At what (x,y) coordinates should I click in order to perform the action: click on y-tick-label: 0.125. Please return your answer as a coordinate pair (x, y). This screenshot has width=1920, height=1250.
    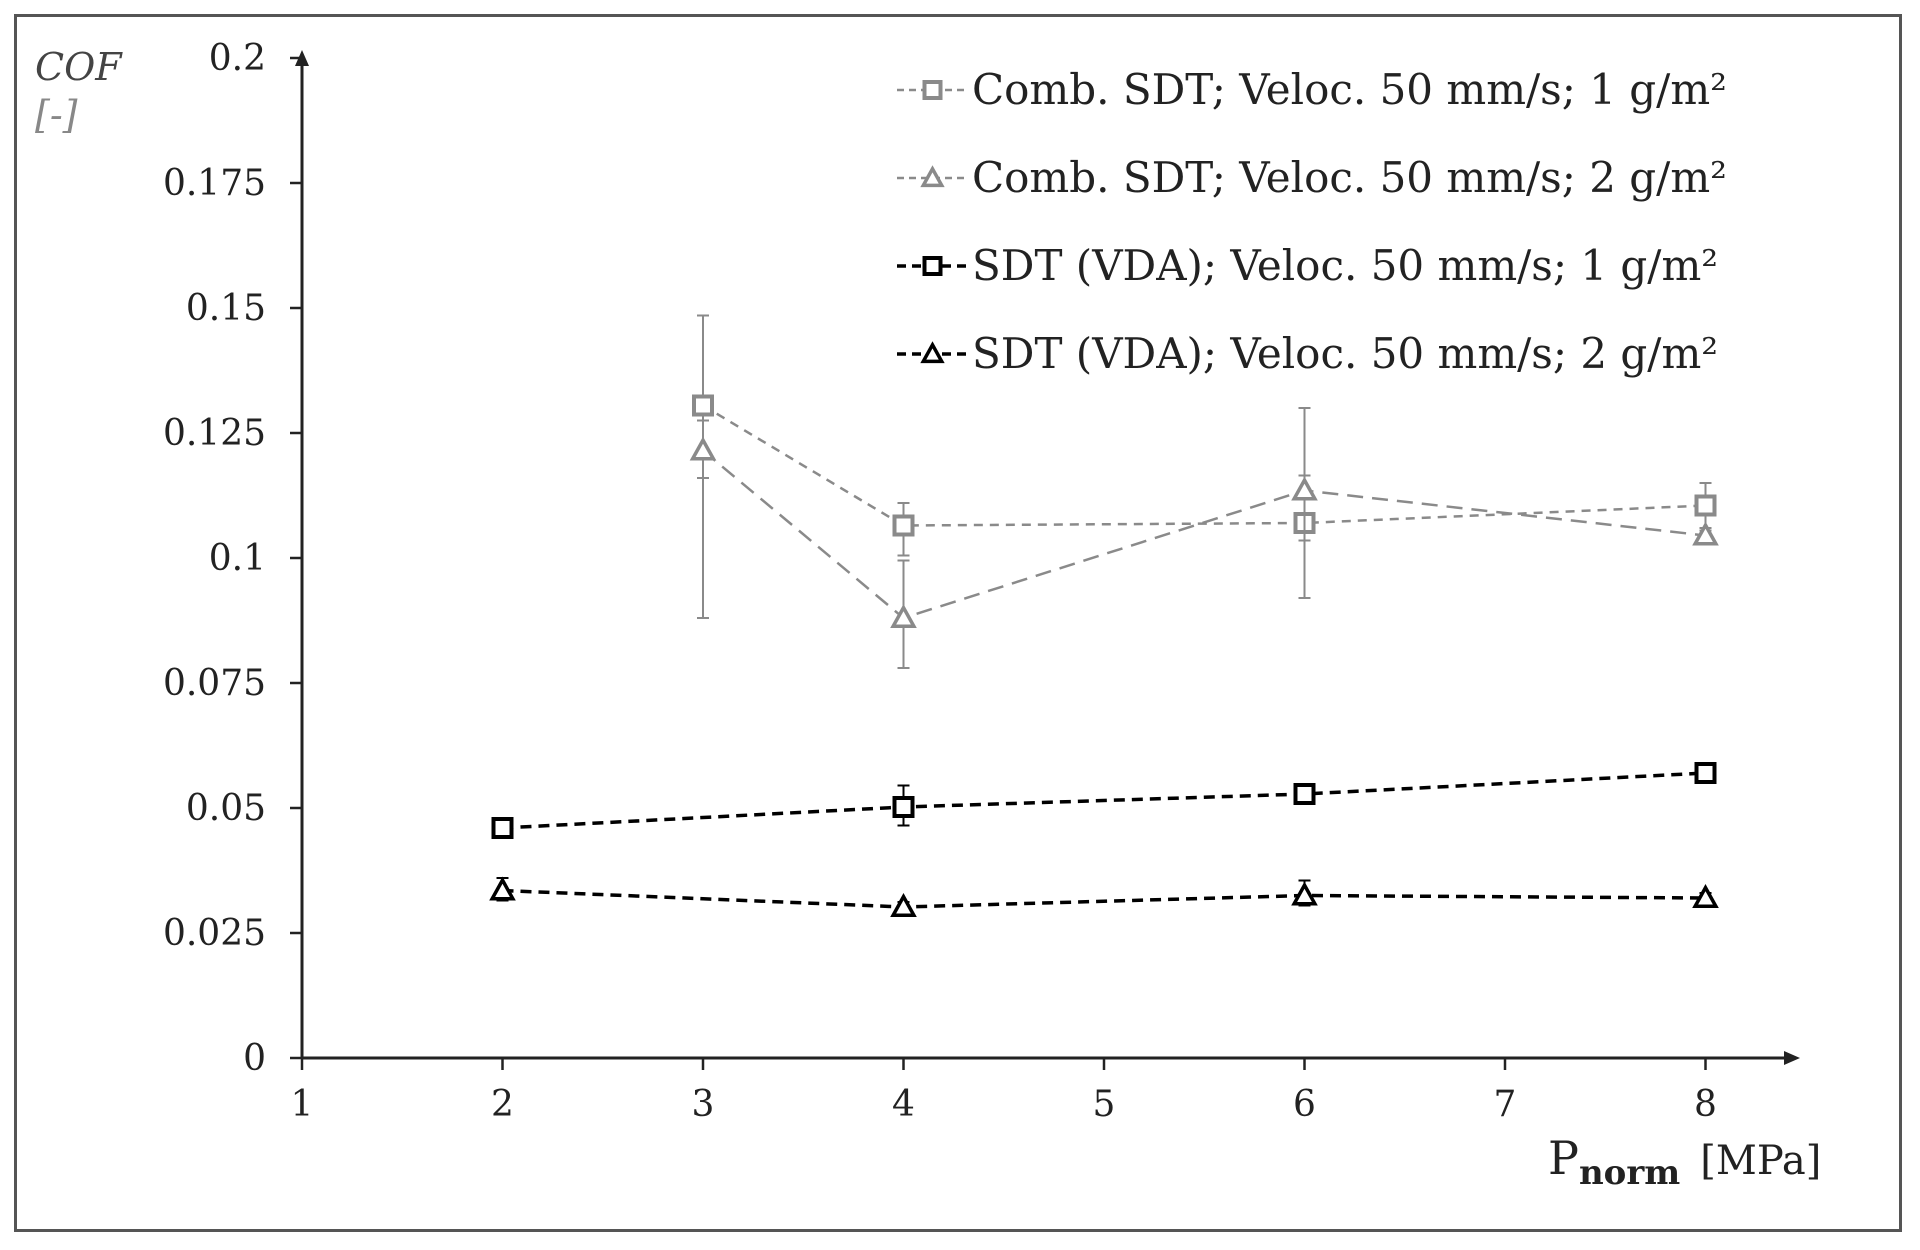
    Looking at the image, I should click on (214, 433).